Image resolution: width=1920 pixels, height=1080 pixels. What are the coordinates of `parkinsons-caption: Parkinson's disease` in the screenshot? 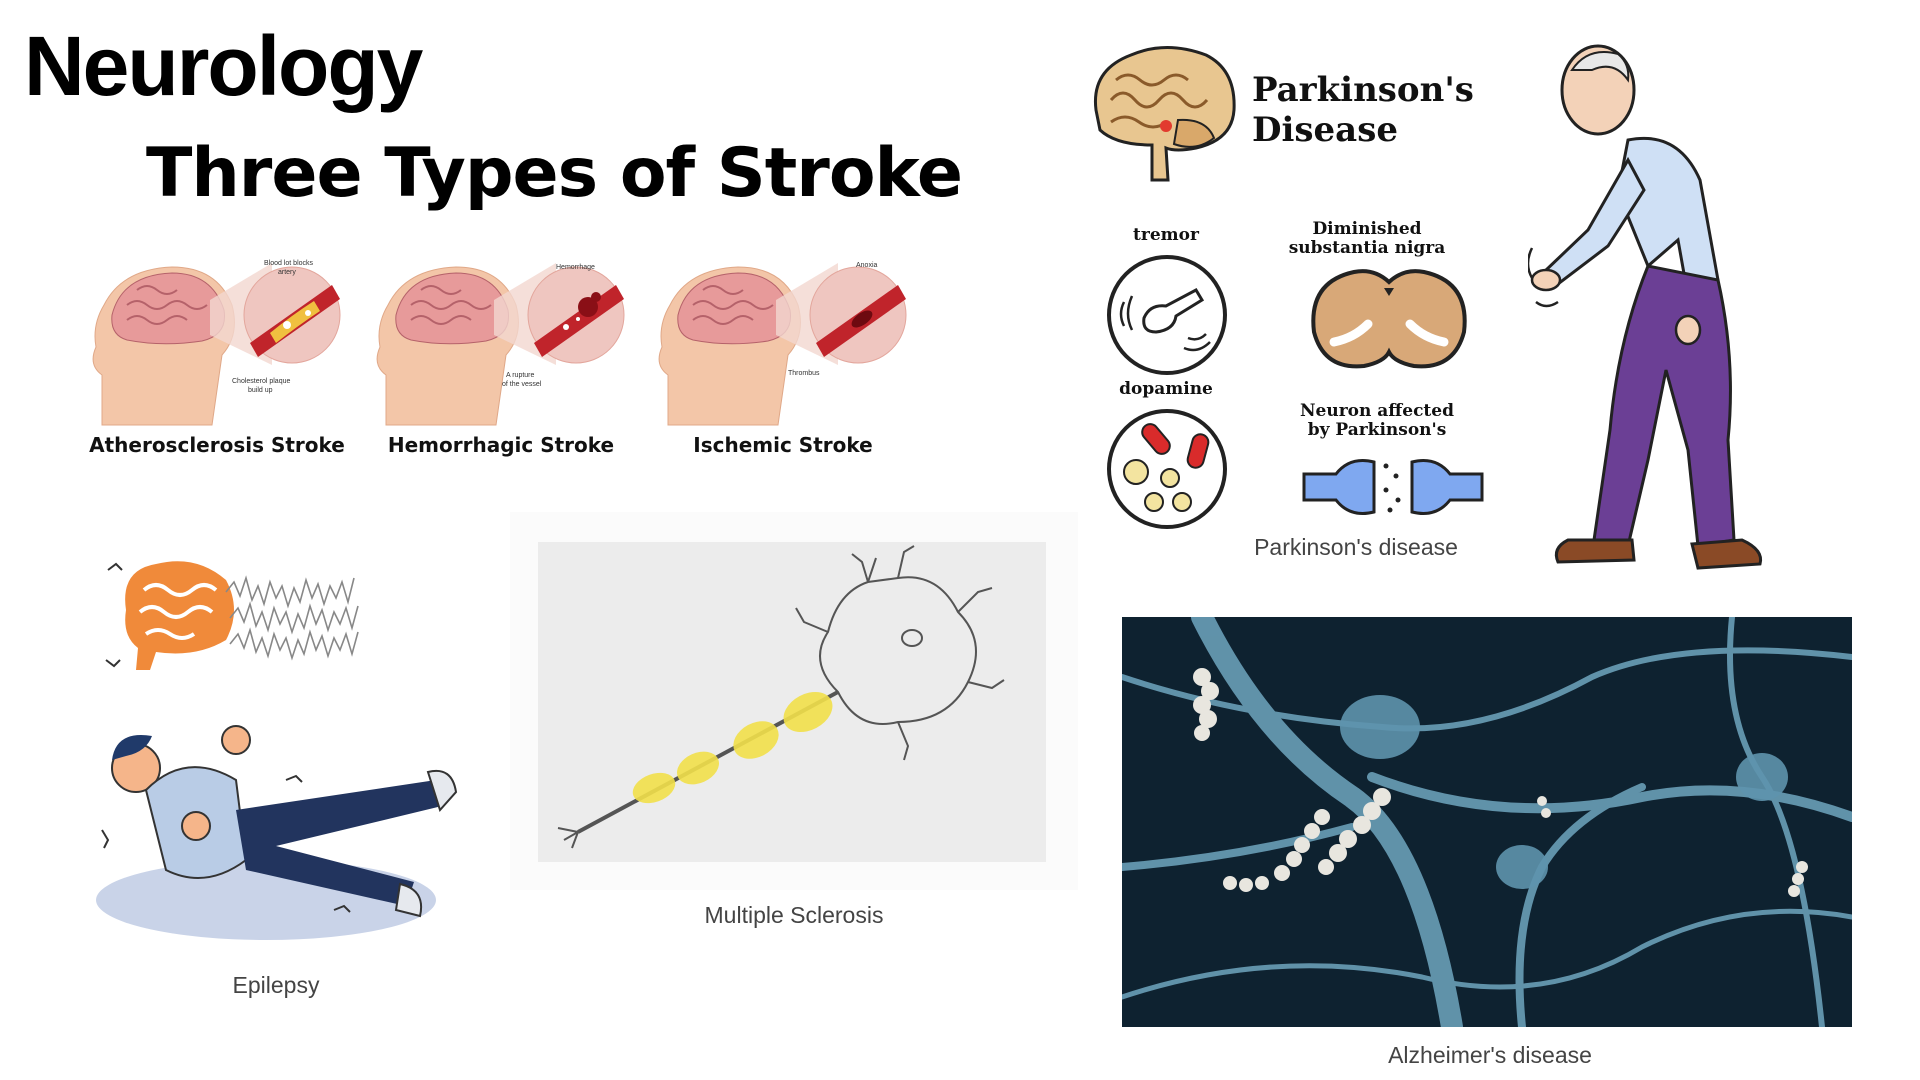 It's located at (1356, 547).